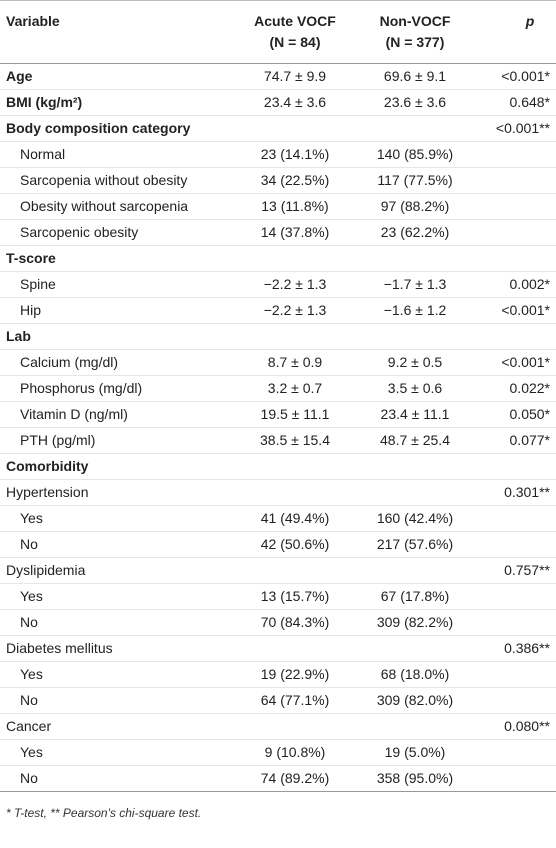  I want to click on table-row: Diabetes mellitus 0.386**, so click(278, 648).